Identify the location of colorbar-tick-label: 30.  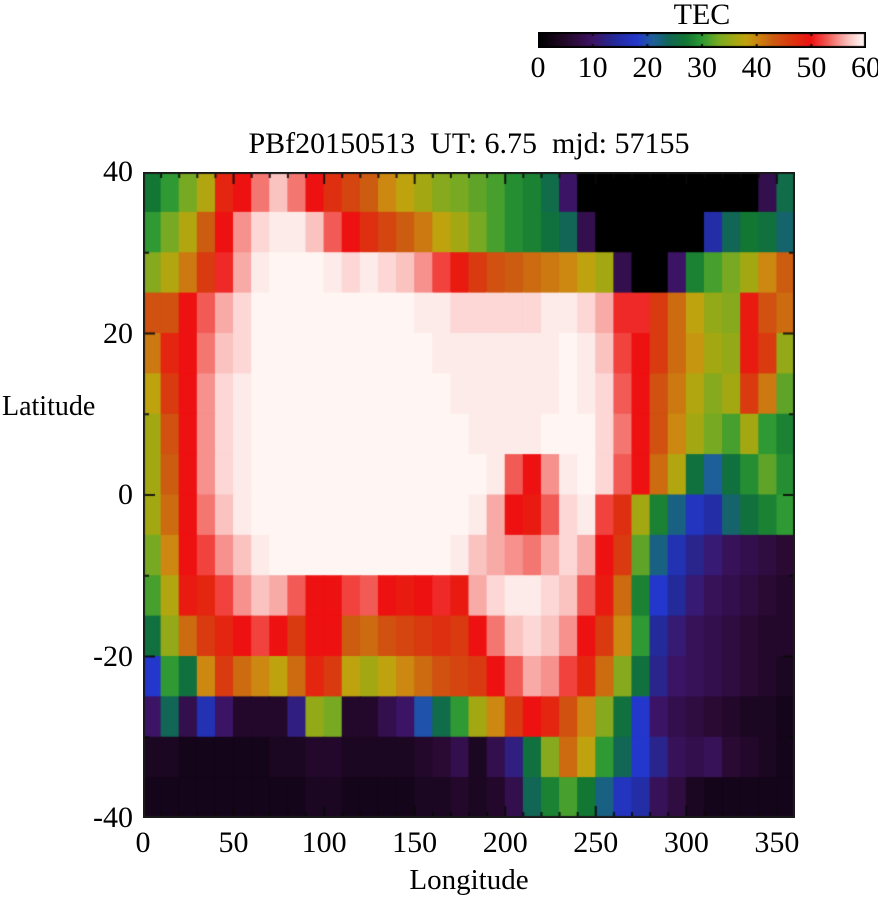
(702, 67).